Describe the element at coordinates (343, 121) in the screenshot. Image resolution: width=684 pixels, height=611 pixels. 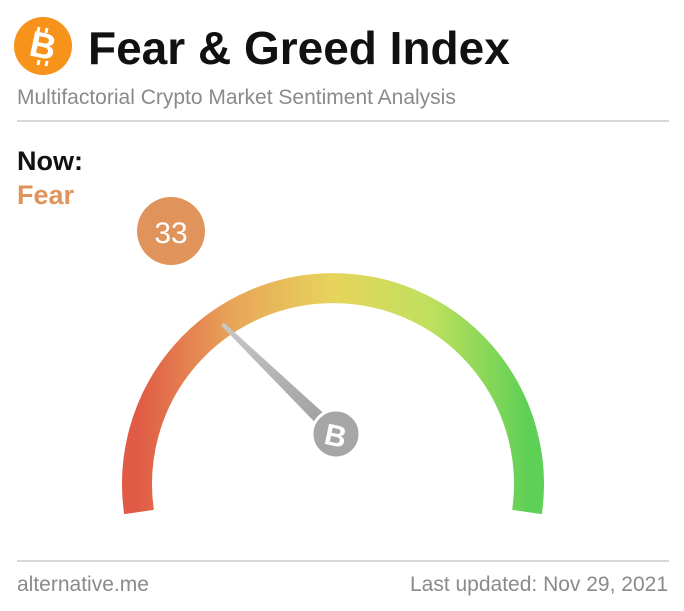
I see `header-divider` at that location.